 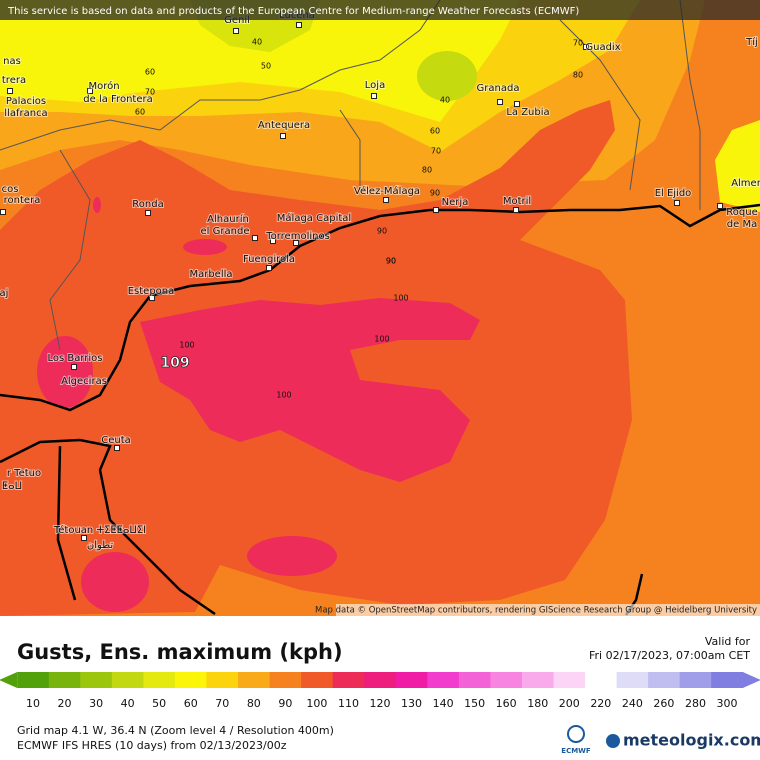 I want to click on scale-label: 50, so click(x=159, y=703).